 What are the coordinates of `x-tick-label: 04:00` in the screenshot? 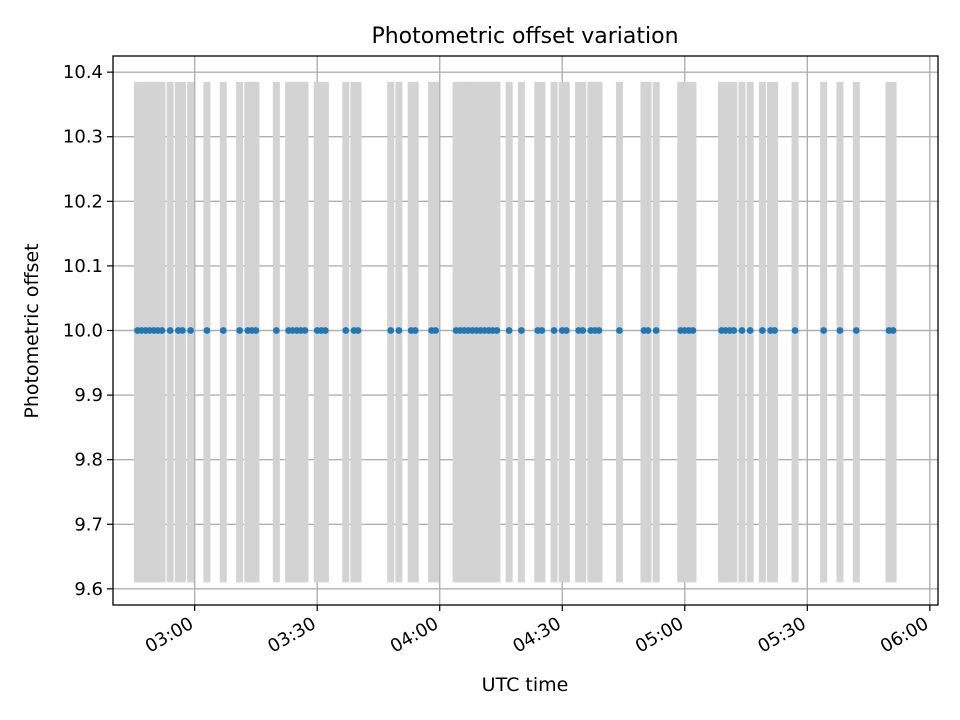 It's located at (414, 635).